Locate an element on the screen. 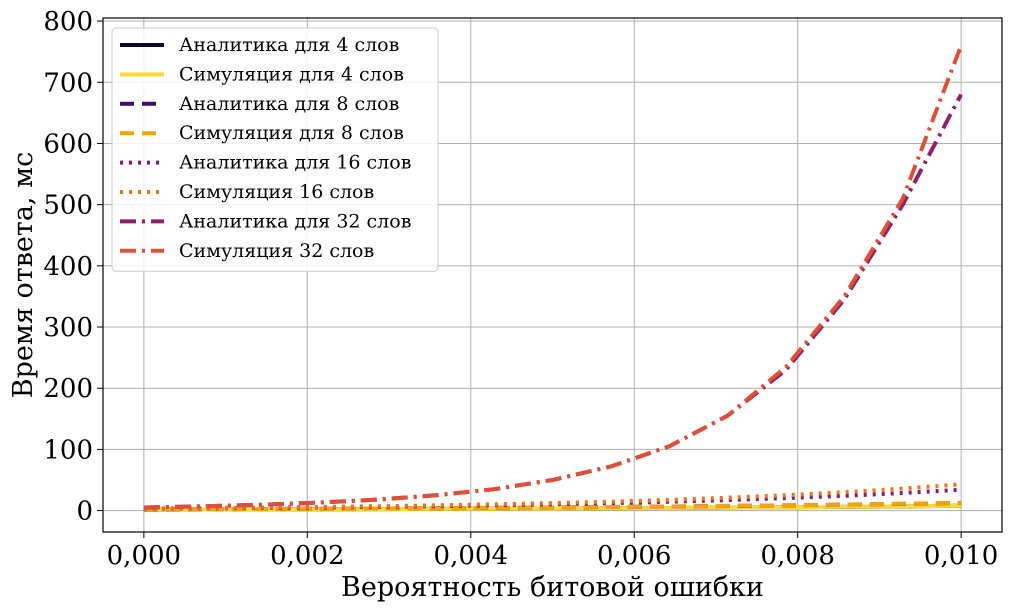 The width and height of the screenshot is (1011, 611). legend-label: Аналитика для 32 слов is located at coordinates (295, 221).